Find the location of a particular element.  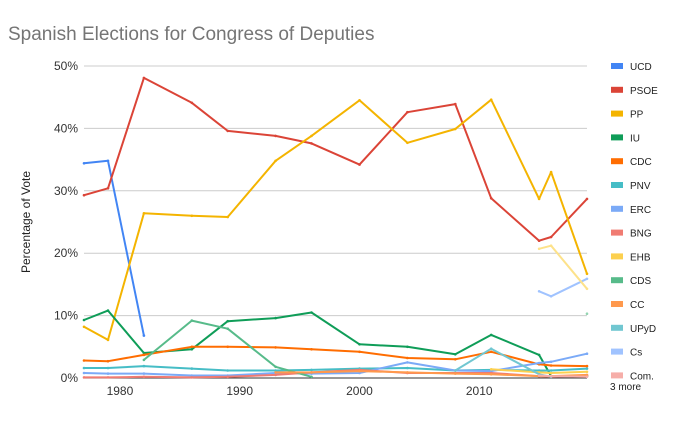

legend-item: Com. is located at coordinates (632, 376).